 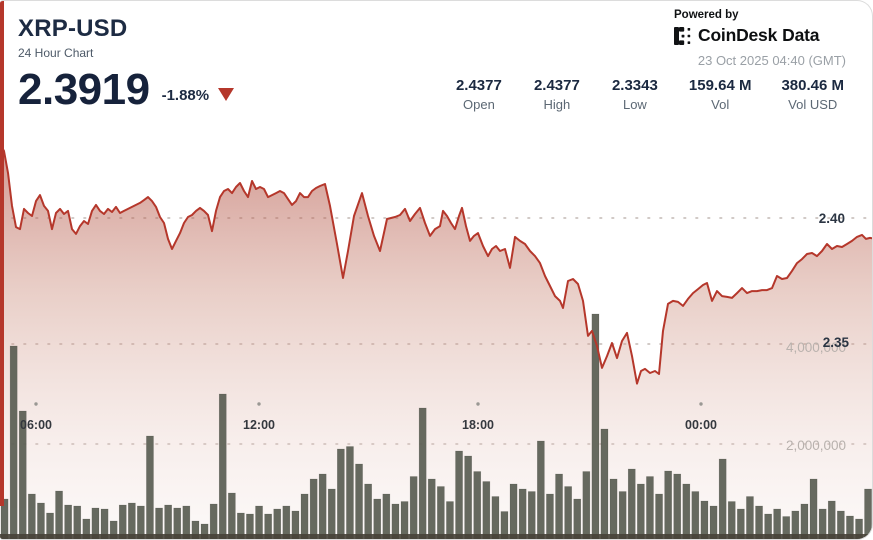 I want to click on volume-axis-label: 4,000,000, so click(x=816, y=347).